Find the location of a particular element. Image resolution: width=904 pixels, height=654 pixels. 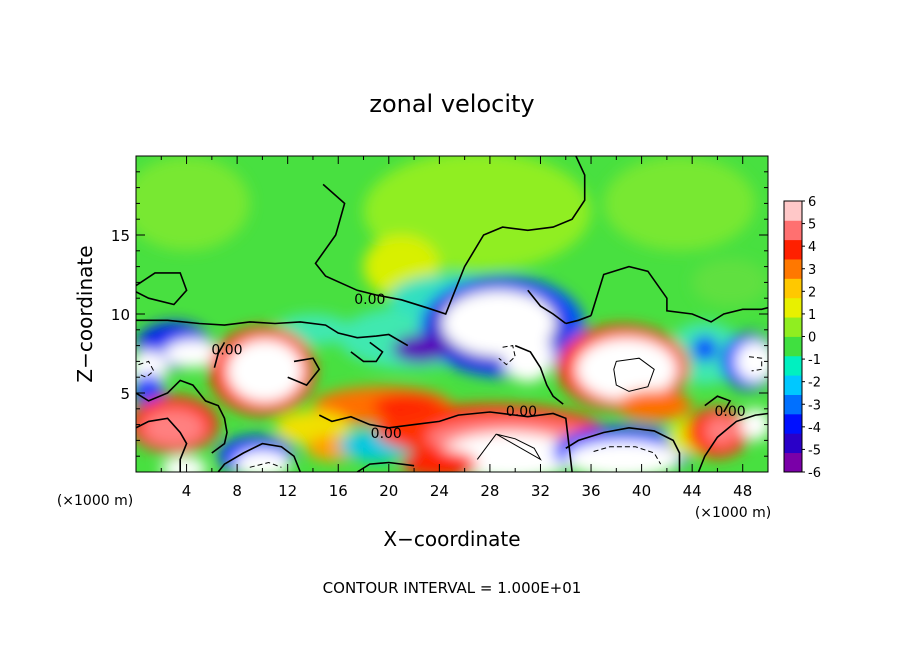

colorbar: 6 5 4 3 2 1 0 -1 -2 -3 -4 -5 -6 is located at coordinates (802, 338).